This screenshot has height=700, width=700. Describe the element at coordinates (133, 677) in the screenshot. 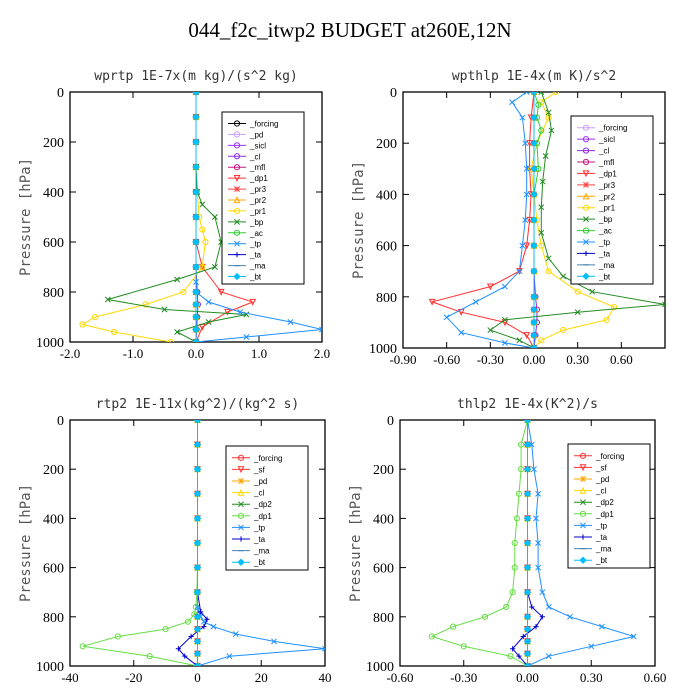

I see `x-tick-label: -20` at that location.